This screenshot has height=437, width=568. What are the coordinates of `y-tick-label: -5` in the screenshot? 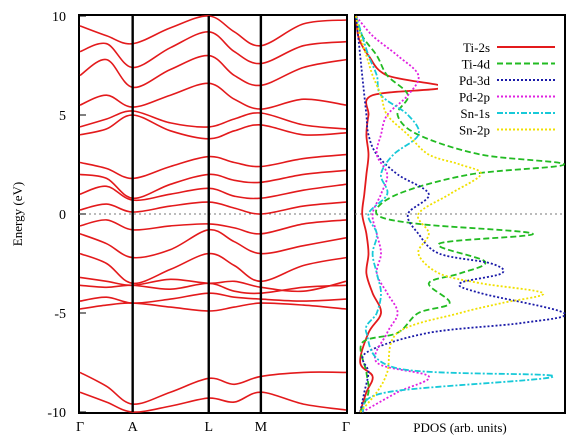 It's located at (60, 314).